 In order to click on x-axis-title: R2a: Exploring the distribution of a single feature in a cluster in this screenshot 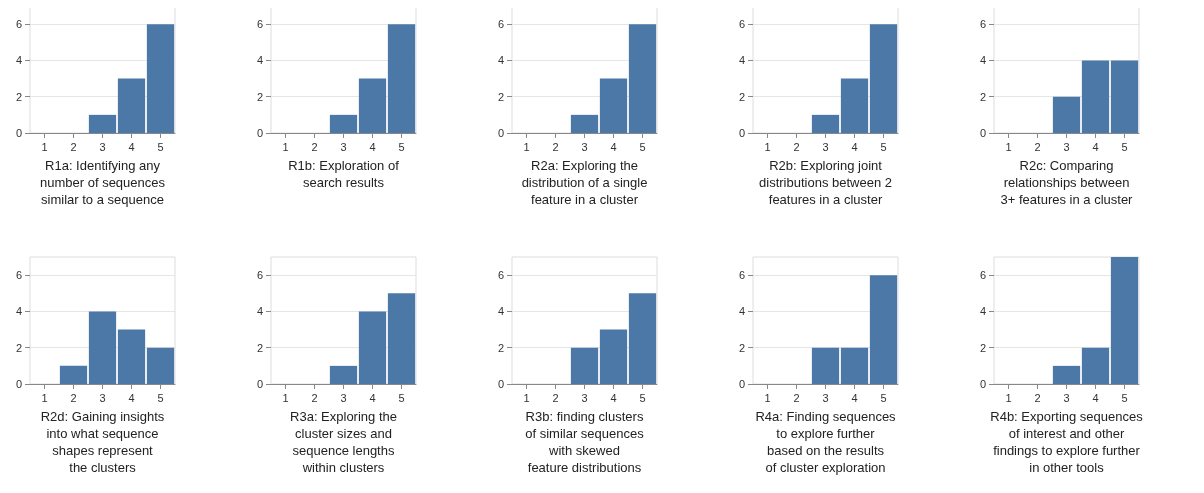, I will do `click(584, 182)`.